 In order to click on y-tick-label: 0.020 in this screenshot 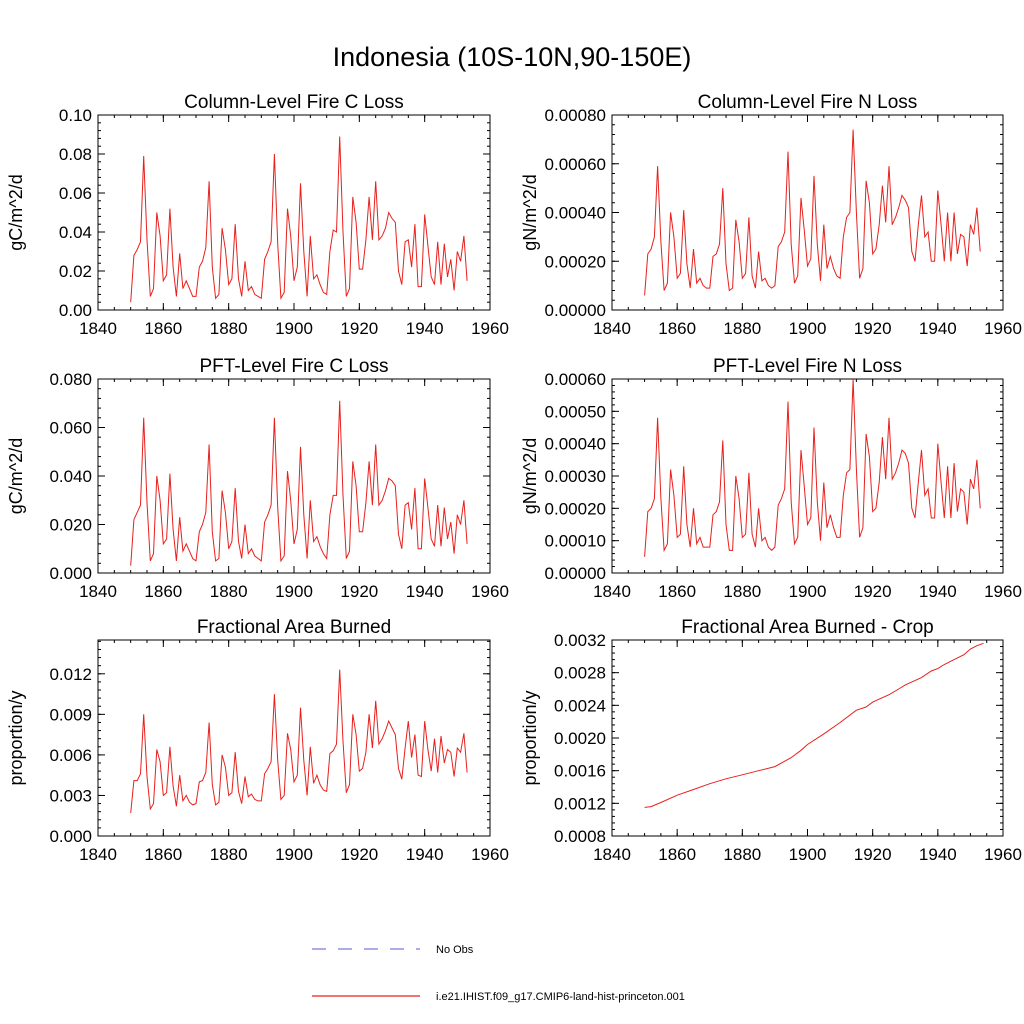, I will do `click(70, 525)`.